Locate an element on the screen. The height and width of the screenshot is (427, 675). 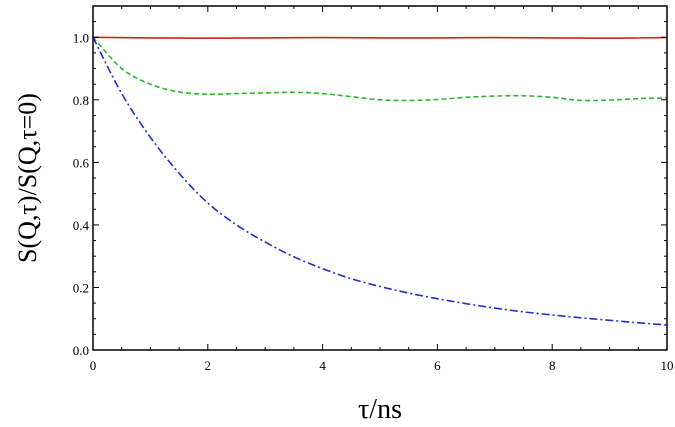
y-tick-label-1: 0.2 is located at coordinates (81, 287).